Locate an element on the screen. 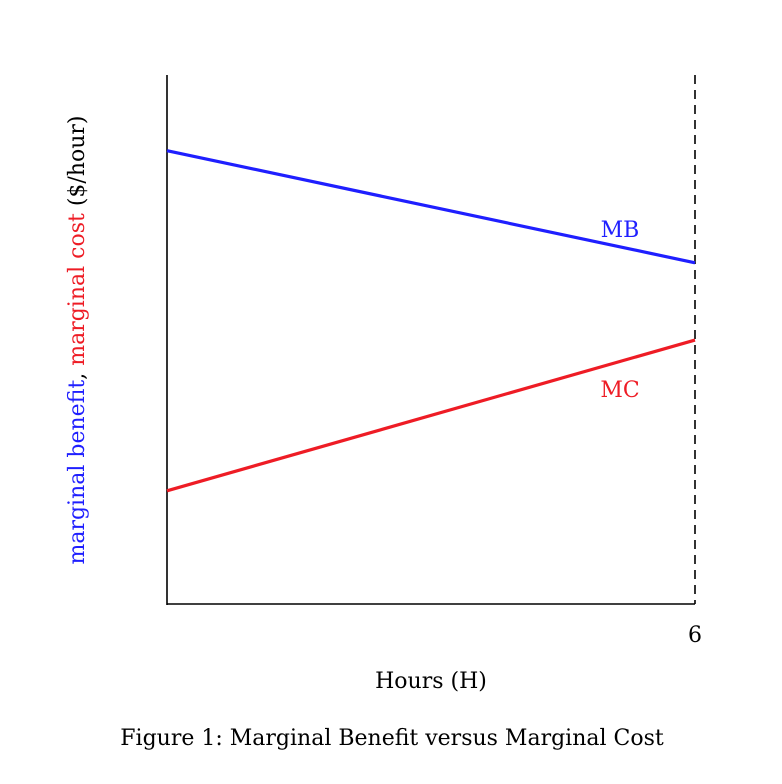 The width and height of the screenshot is (782, 784). y-axis-label: marginal benefit, marginal cost ($/hour) is located at coordinates (77, 339).